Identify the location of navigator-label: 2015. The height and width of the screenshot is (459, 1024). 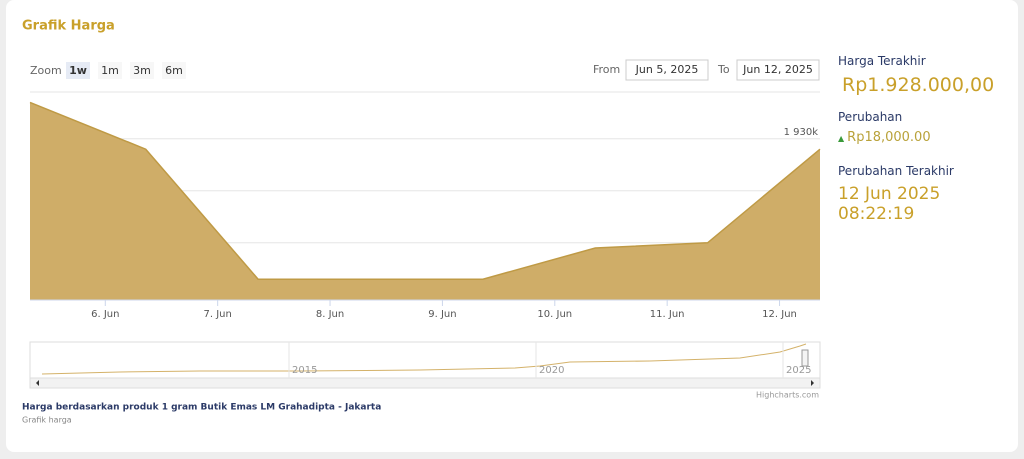
(304, 370).